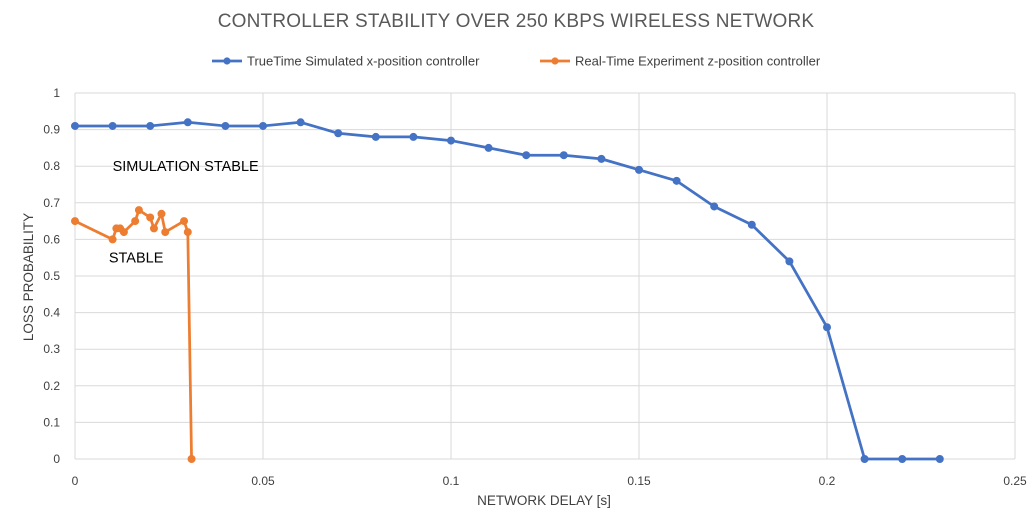 The height and width of the screenshot is (514, 1033). I want to click on y-tick-label: 0.4, so click(51, 313).